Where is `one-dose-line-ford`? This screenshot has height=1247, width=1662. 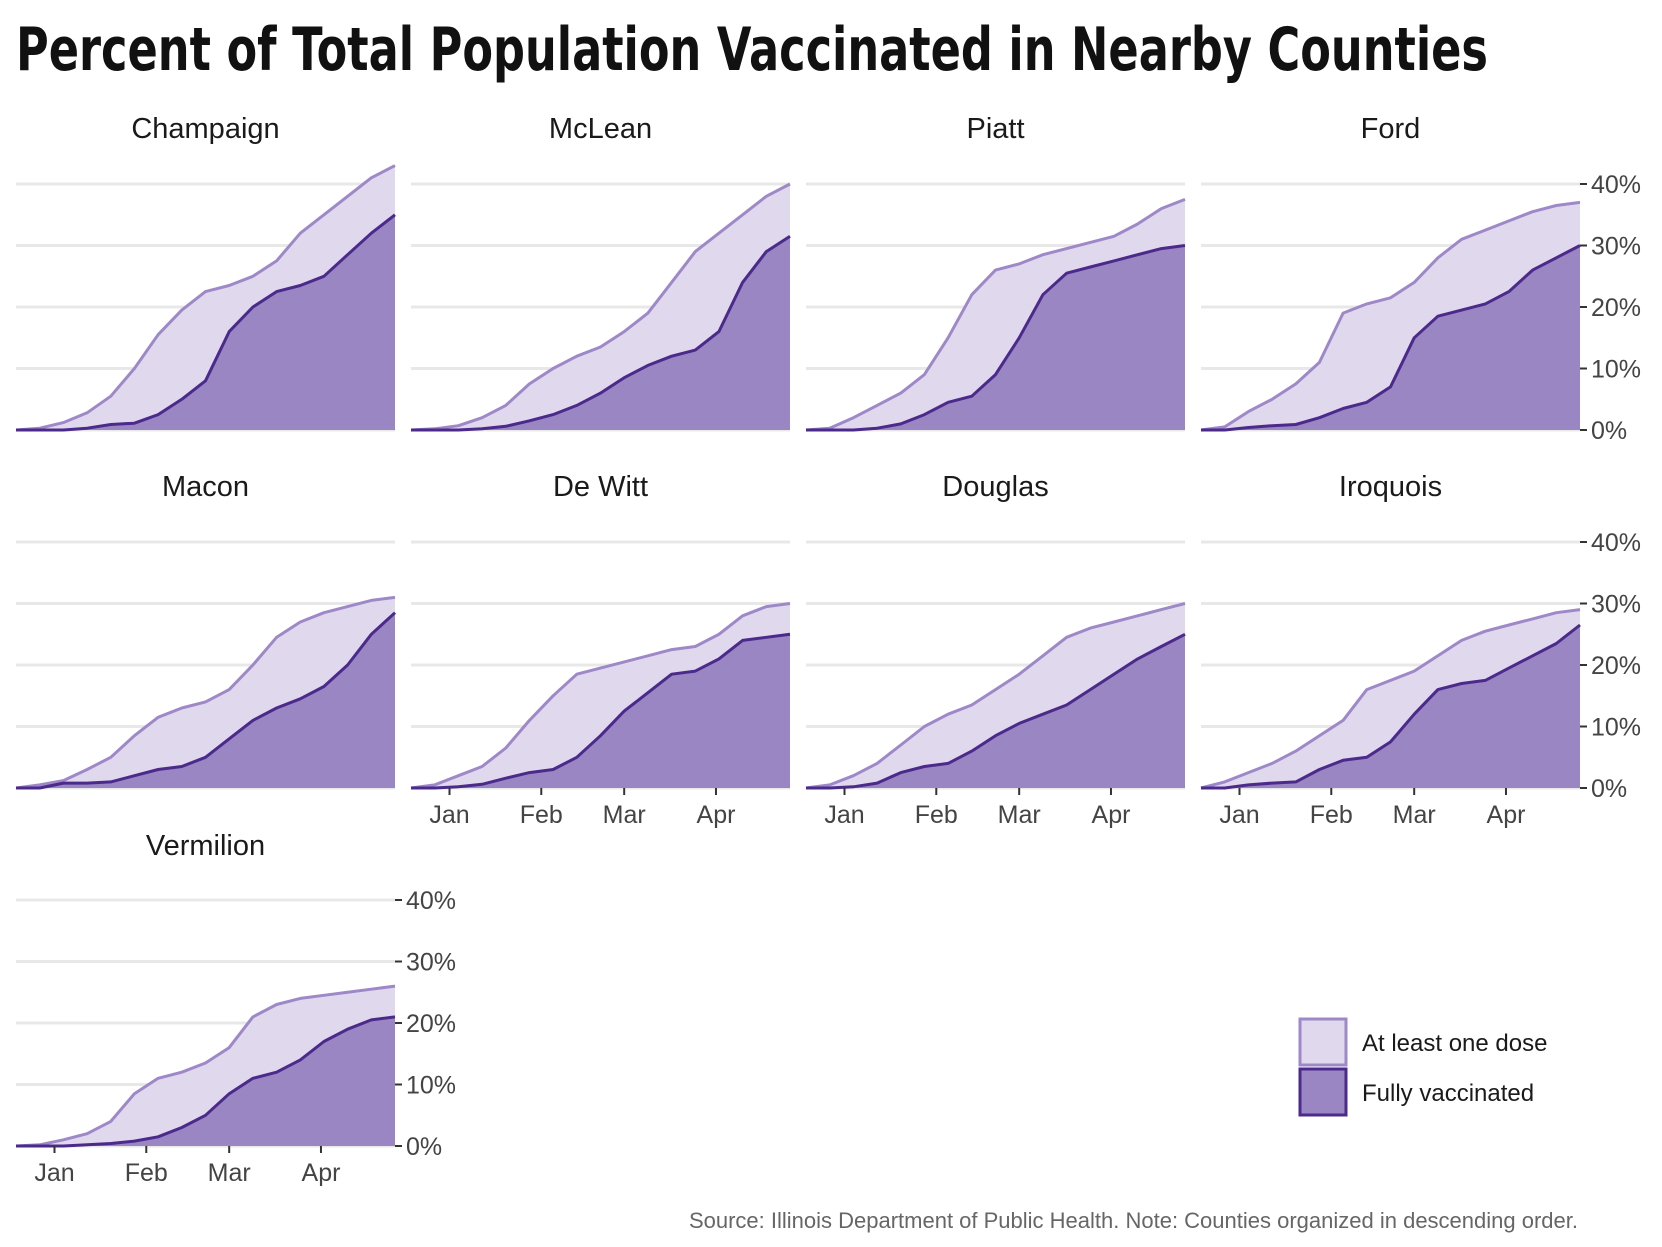 one-dose-line-ford is located at coordinates (1390, 316).